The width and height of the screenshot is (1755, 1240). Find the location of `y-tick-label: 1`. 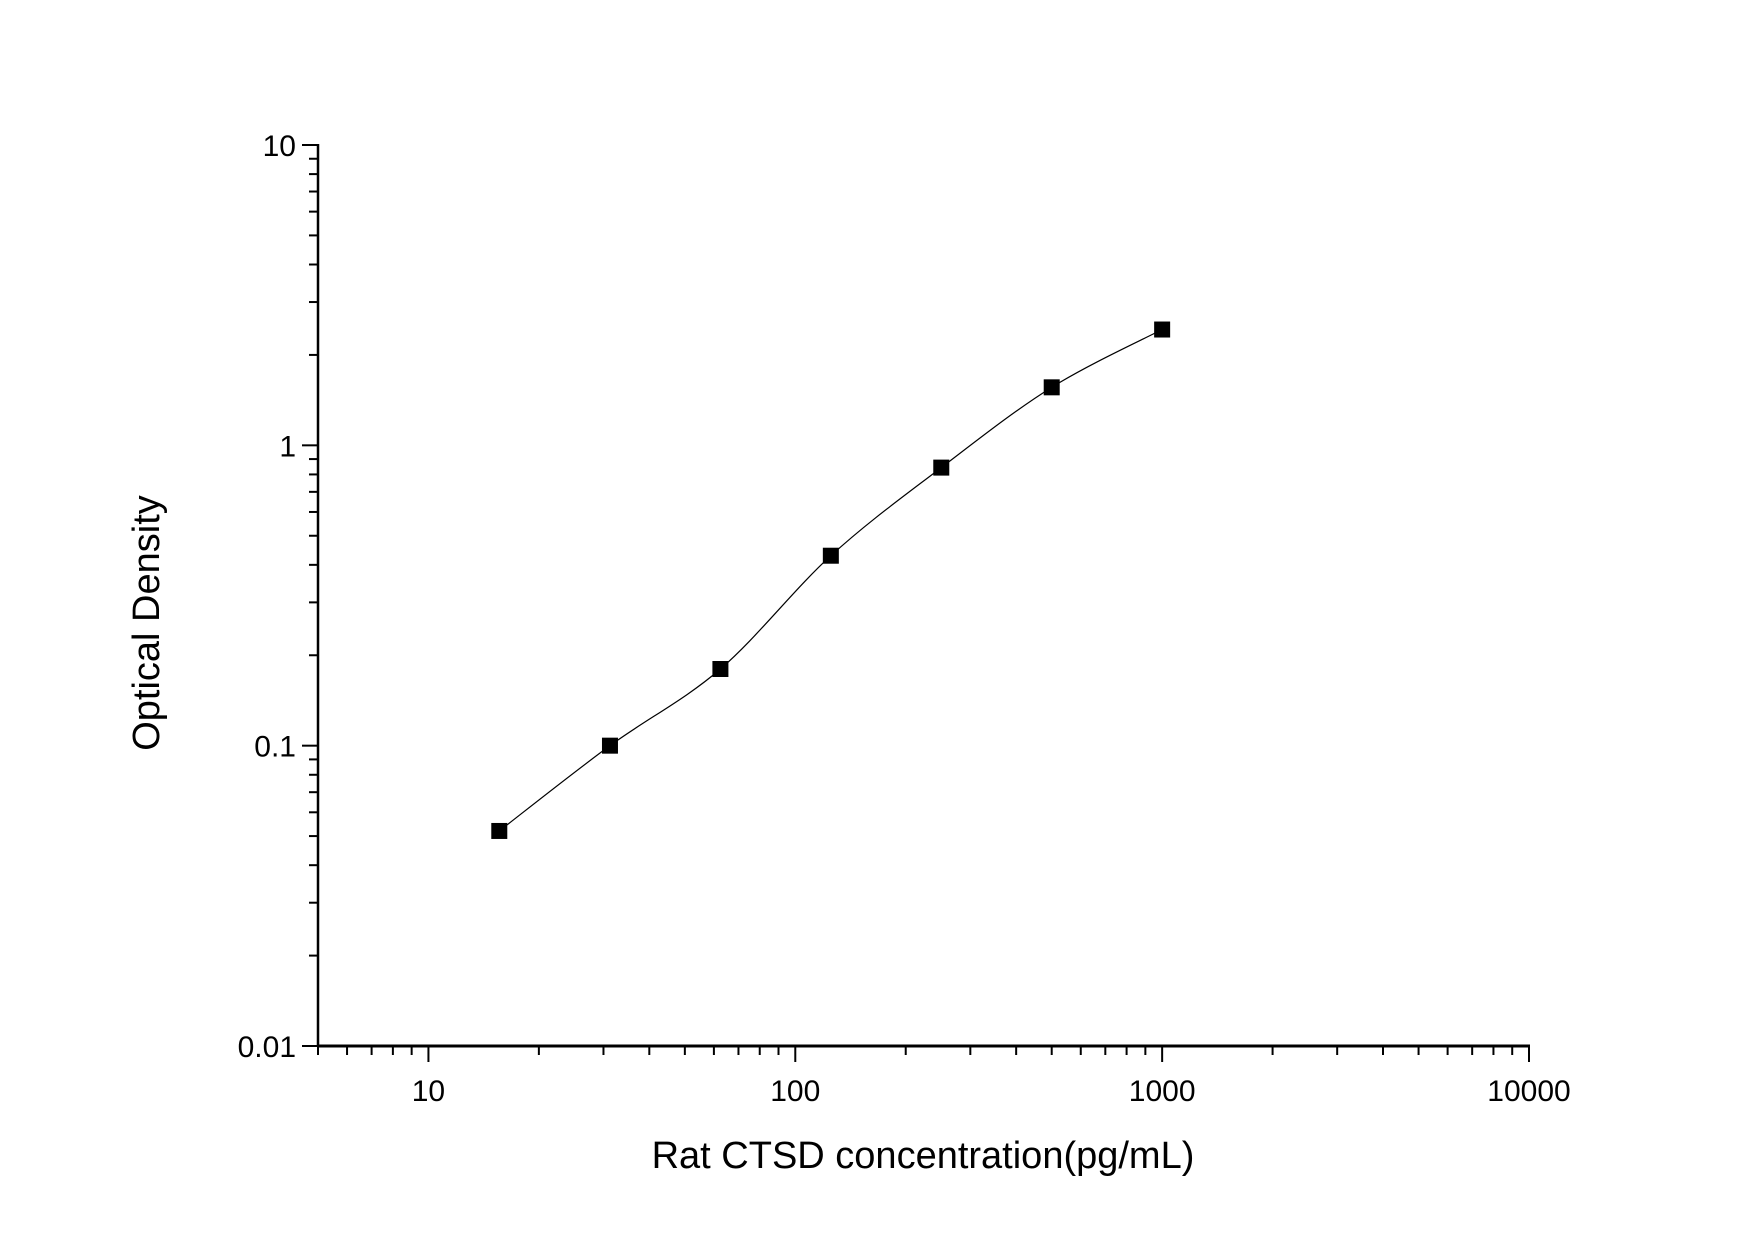

y-tick-label: 1 is located at coordinates (287, 446).